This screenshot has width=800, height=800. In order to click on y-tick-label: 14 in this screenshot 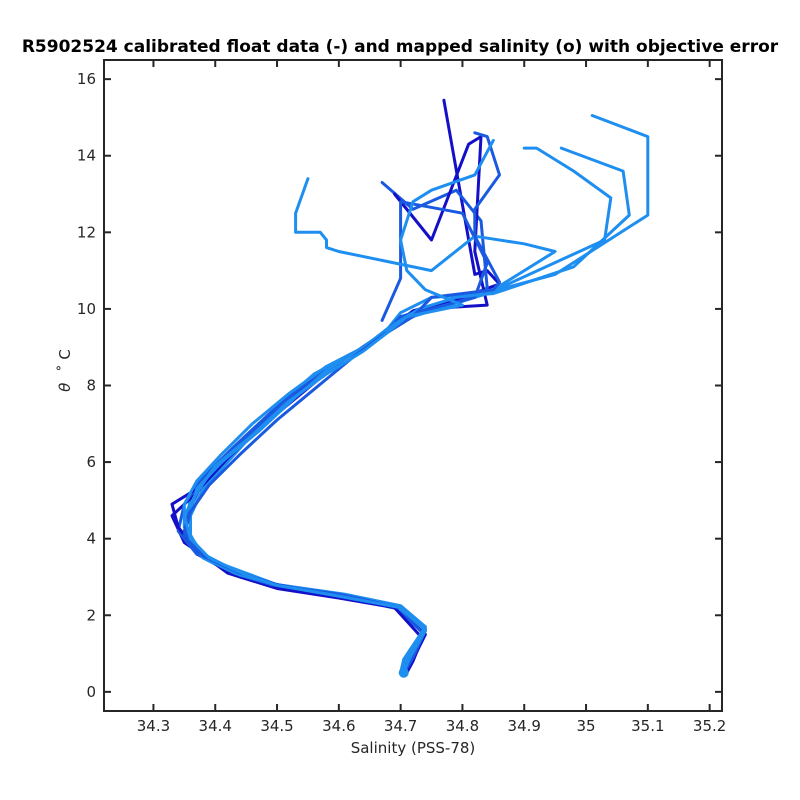, I will do `click(86, 156)`.